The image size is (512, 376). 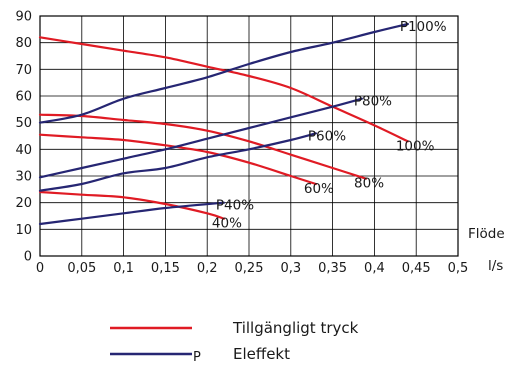 I want to click on series-line-40pct, so click(x=132, y=205).